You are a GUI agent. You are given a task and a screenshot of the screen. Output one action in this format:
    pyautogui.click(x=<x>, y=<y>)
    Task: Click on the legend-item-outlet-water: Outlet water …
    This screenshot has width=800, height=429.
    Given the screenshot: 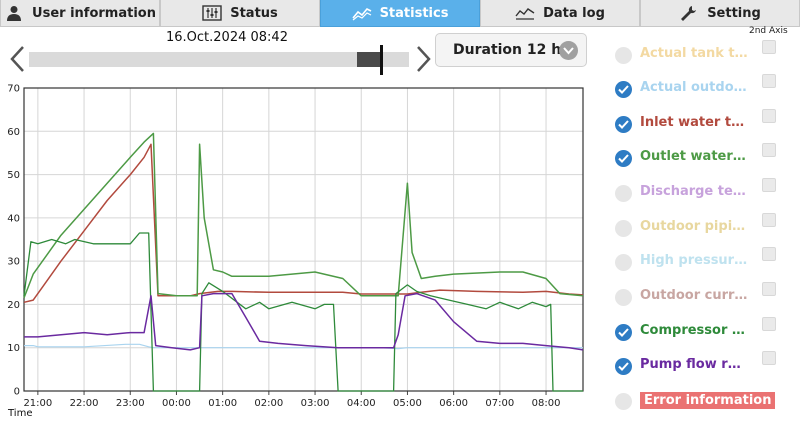 What is the action you would take?
    pyautogui.click(x=703, y=160)
    